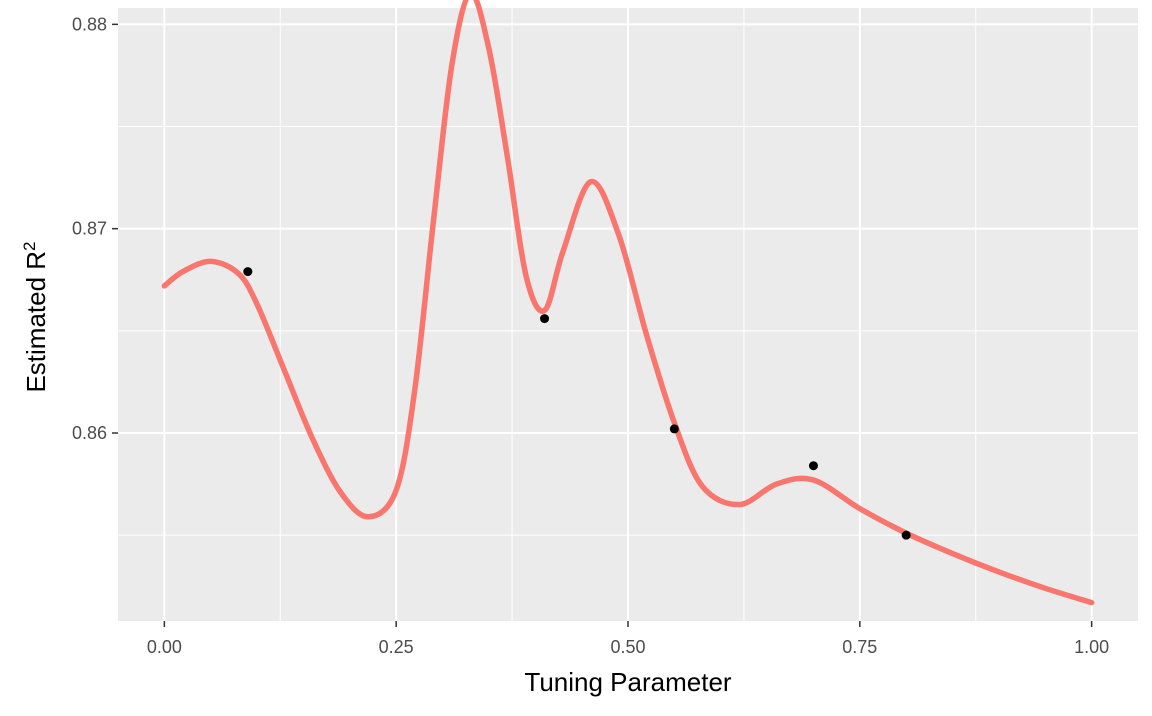  What do you see at coordinates (36, 322) in the screenshot?
I see `y-axis-title-main: Estimated R` at bounding box center [36, 322].